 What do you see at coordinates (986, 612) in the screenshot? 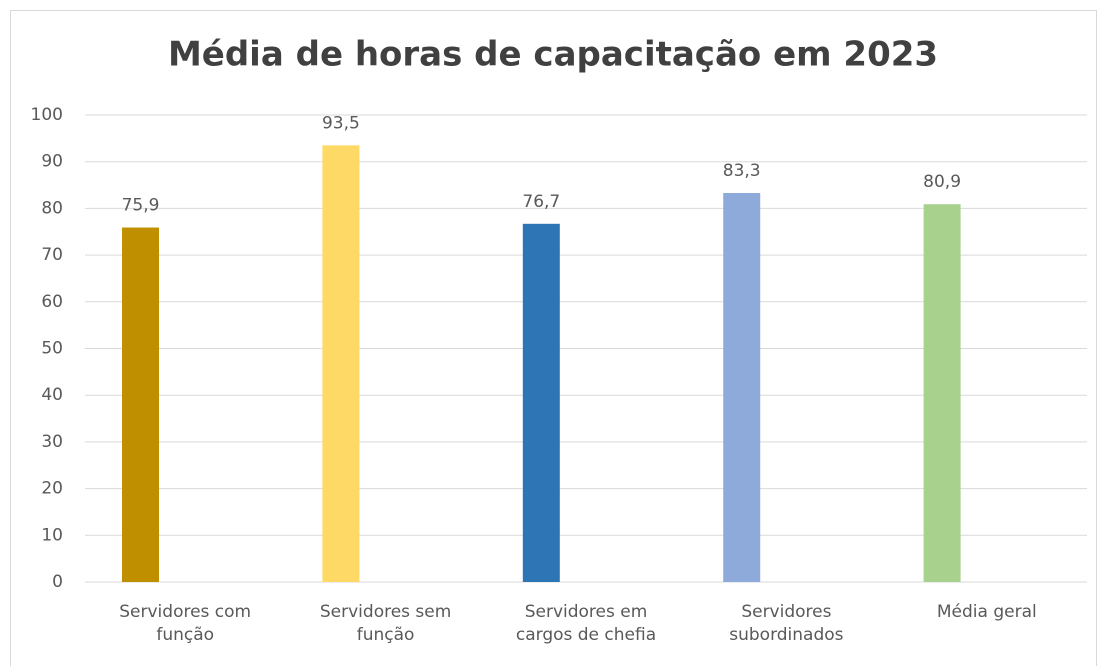
I see `x-tick-label: Média geral` at bounding box center [986, 612].